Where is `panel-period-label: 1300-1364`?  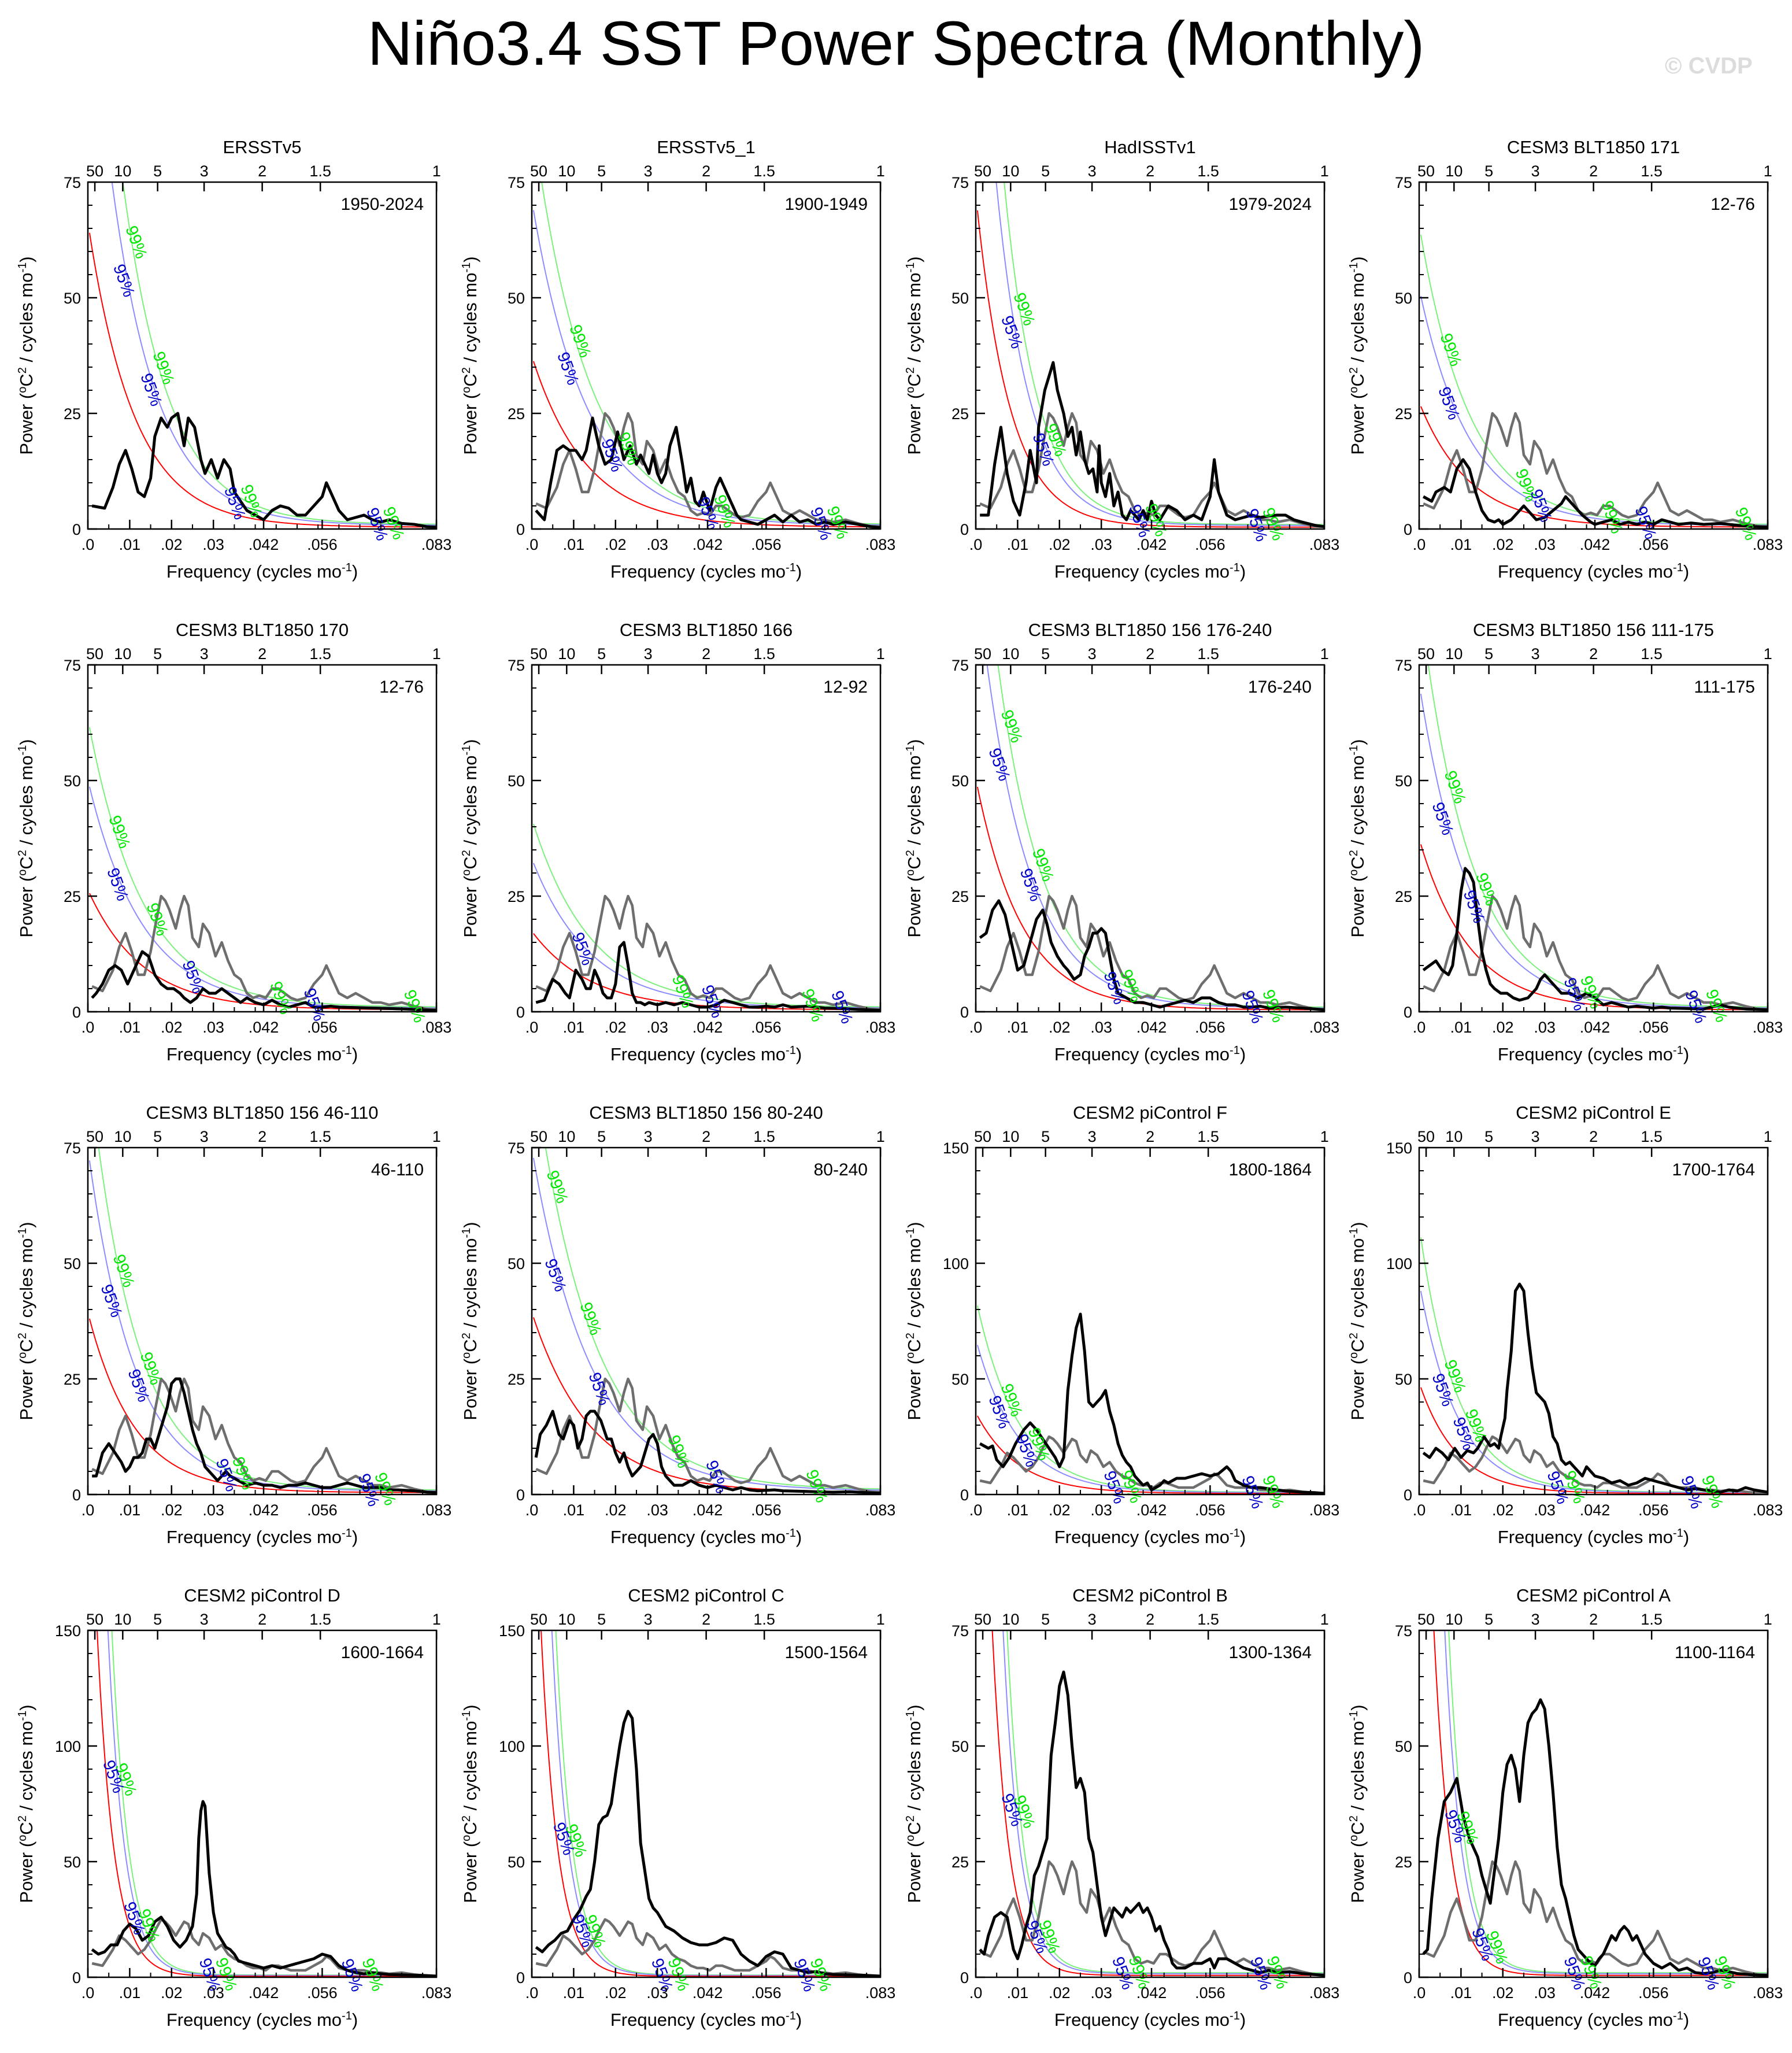 panel-period-label: 1300-1364 is located at coordinates (1271, 1652).